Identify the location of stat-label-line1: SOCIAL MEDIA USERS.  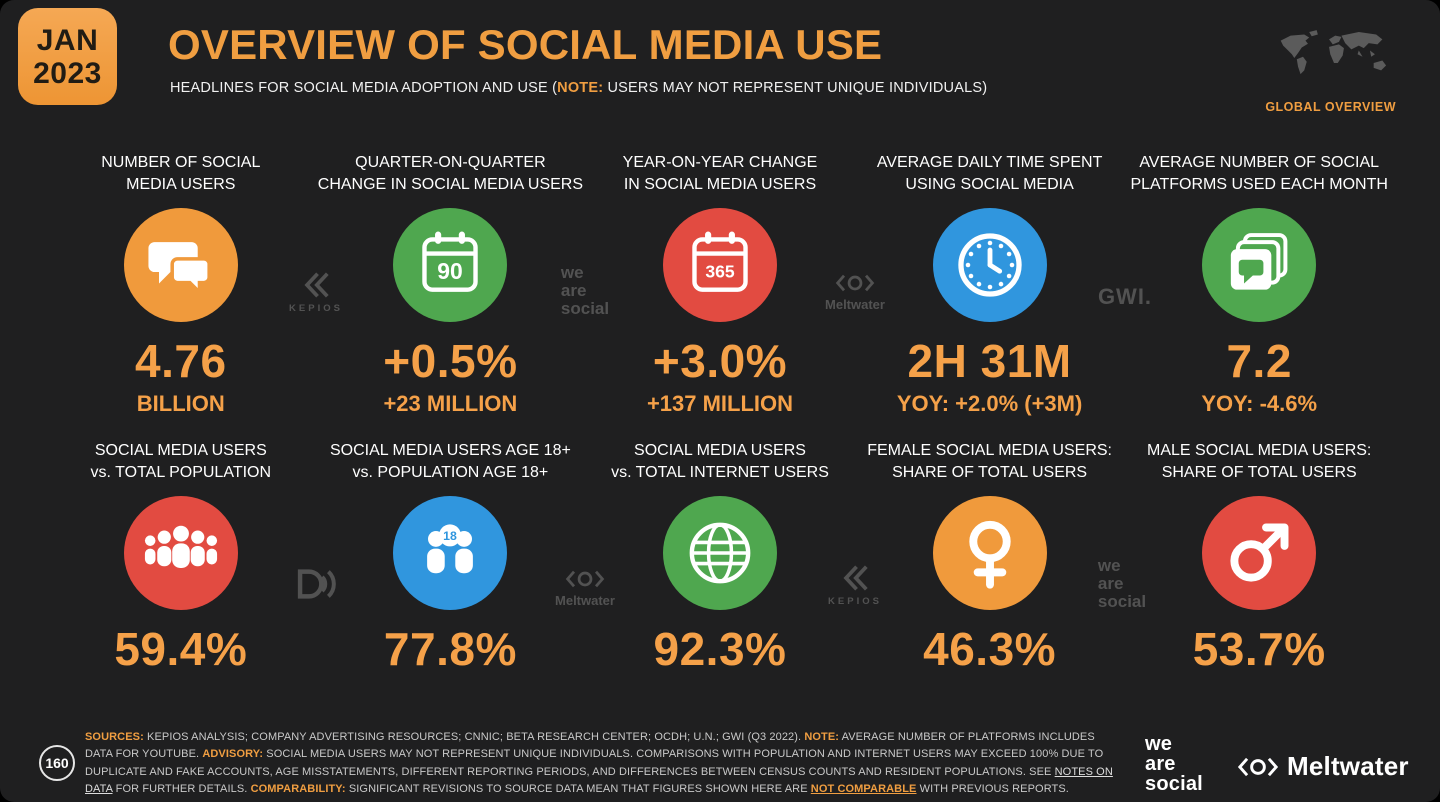
(180, 450).